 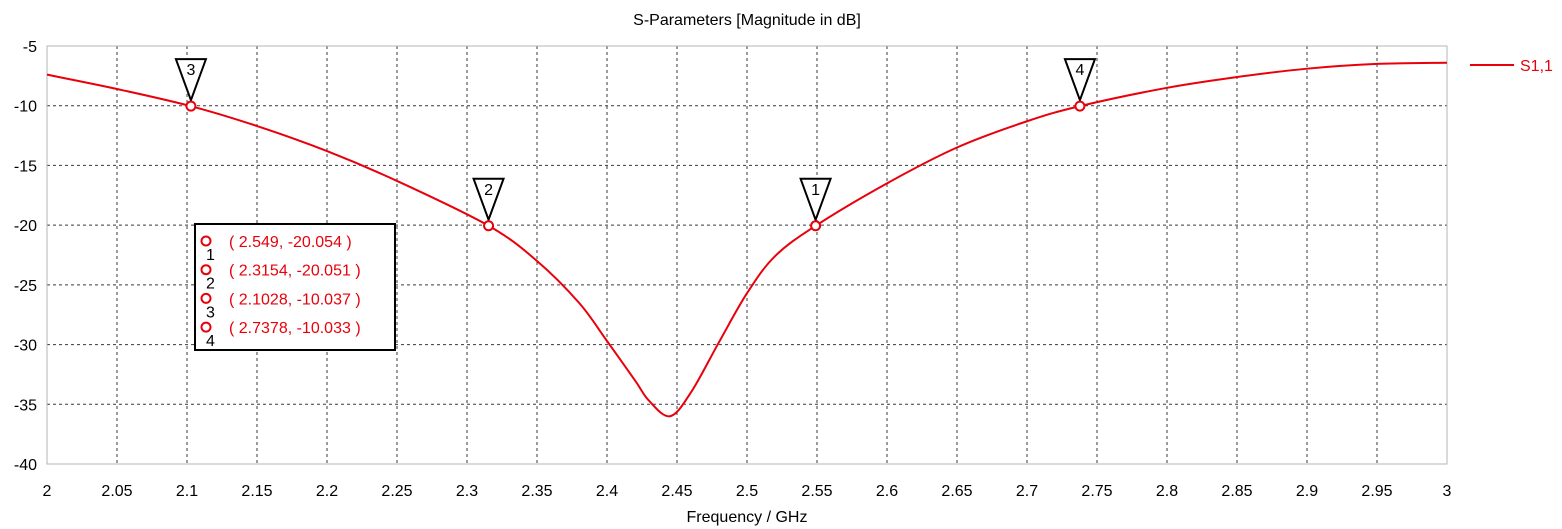 I want to click on readout-row: 1 ( 2.549, -20.054 ), so click(x=276, y=249).